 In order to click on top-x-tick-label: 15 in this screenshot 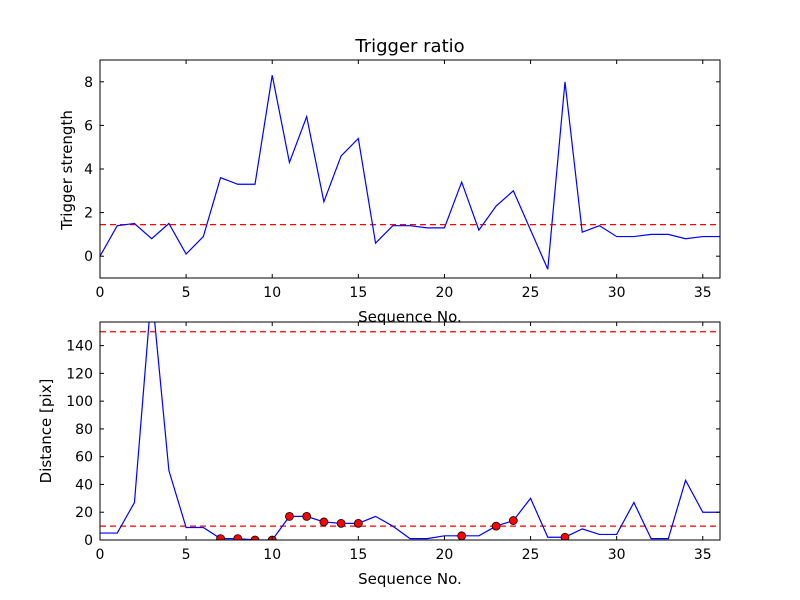, I will do `click(358, 293)`.